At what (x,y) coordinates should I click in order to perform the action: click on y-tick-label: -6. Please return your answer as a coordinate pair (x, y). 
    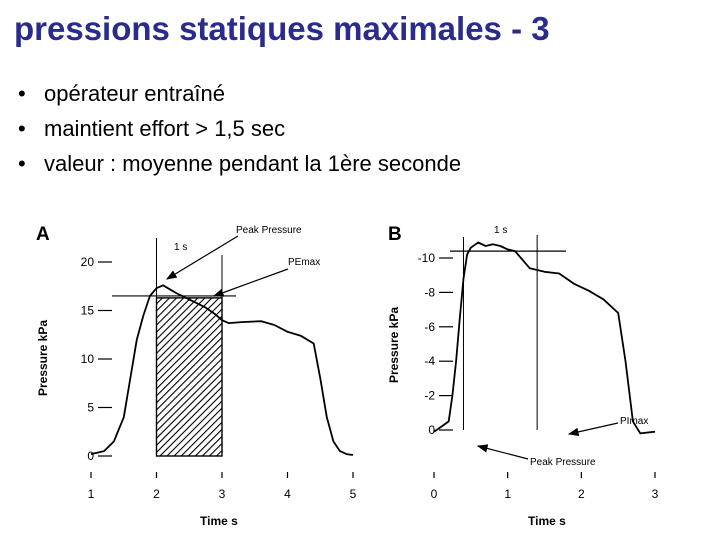
    Looking at the image, I should click on (429, 327).